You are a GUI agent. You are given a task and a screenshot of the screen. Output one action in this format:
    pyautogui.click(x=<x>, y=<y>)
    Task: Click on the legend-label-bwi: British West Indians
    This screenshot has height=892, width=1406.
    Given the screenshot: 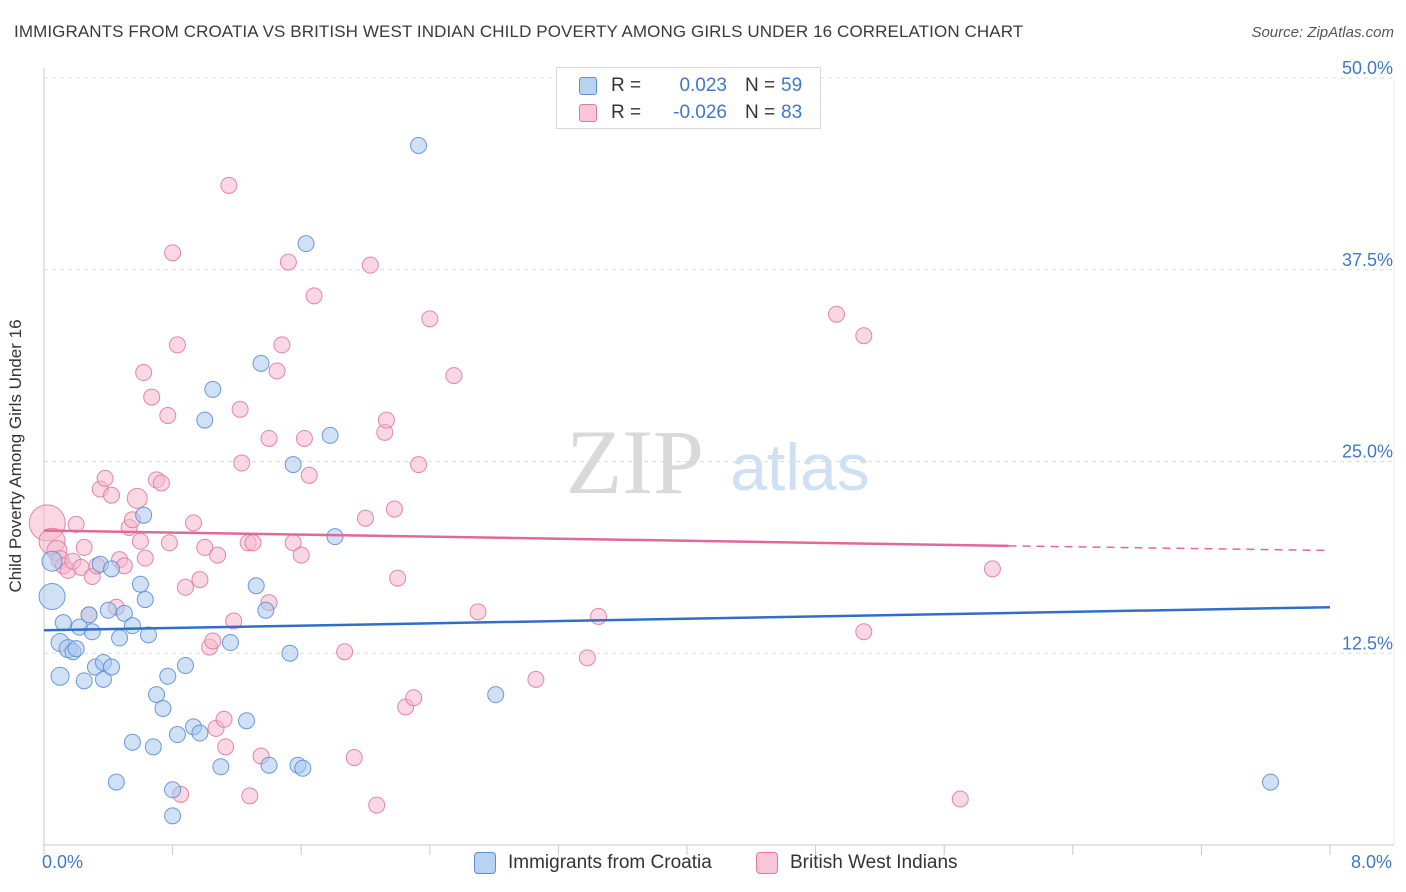 What is the action you would take?
    pyautogui.click(x=874, y=862)
    